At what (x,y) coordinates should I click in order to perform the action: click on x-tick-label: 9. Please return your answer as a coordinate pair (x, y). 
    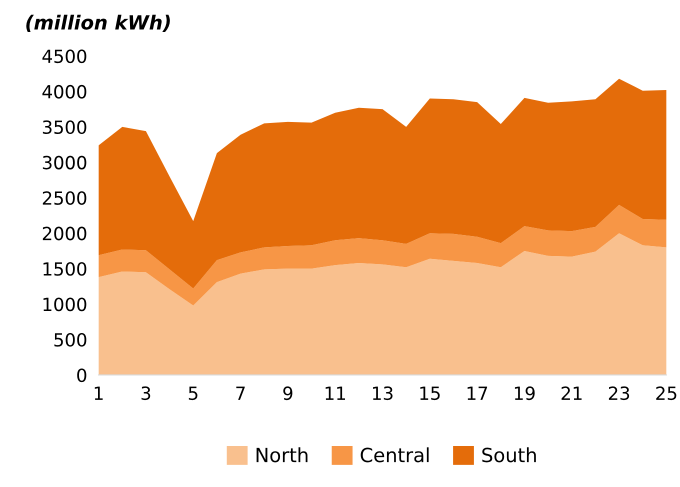
    Looking at the image, I should click on (287, 393).